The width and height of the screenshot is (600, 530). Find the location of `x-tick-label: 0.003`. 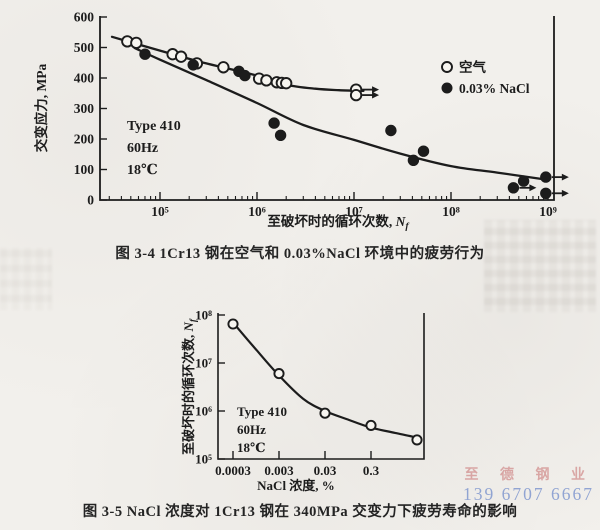

x-tick-label: 0.003 is located at coordinates (279, 470).